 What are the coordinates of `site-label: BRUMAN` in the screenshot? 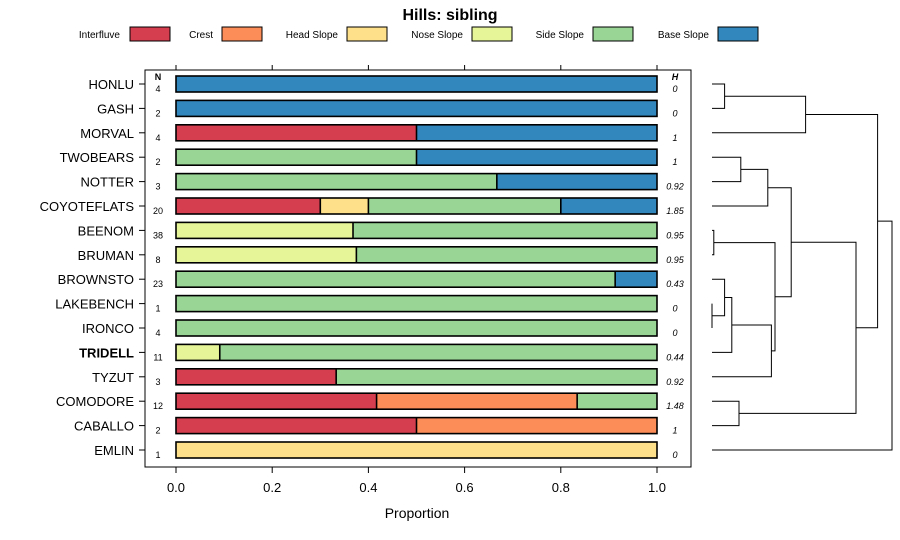 It's located at (106, 255).